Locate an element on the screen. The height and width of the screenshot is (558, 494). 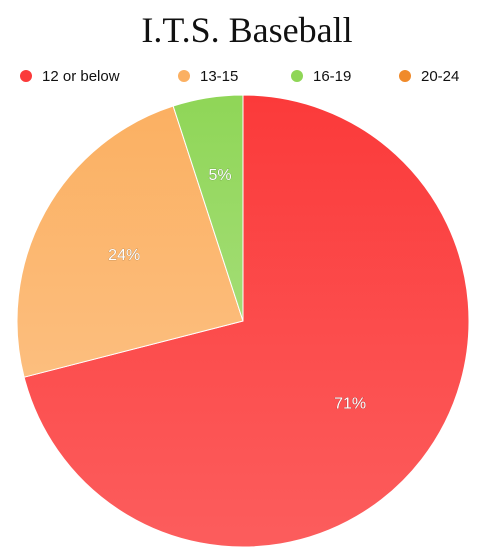
legend-label-20-24: 20-24 is located at coordinates (440, 76).